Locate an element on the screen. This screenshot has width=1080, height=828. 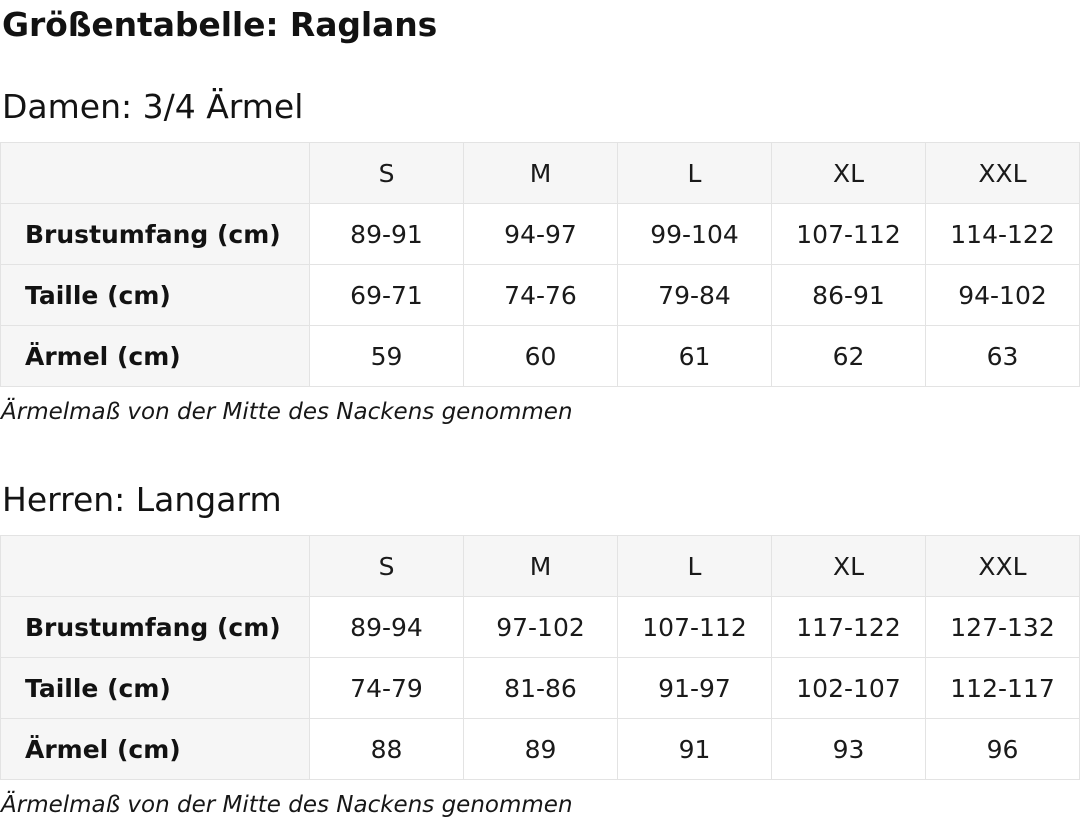
cell-aermel-l: 91 is located at coordinates (694, 749).